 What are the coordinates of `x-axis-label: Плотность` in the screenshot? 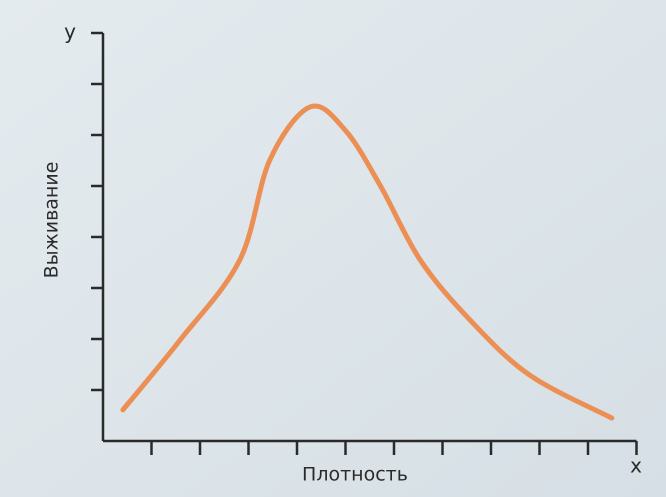 It's located at (355, 475).